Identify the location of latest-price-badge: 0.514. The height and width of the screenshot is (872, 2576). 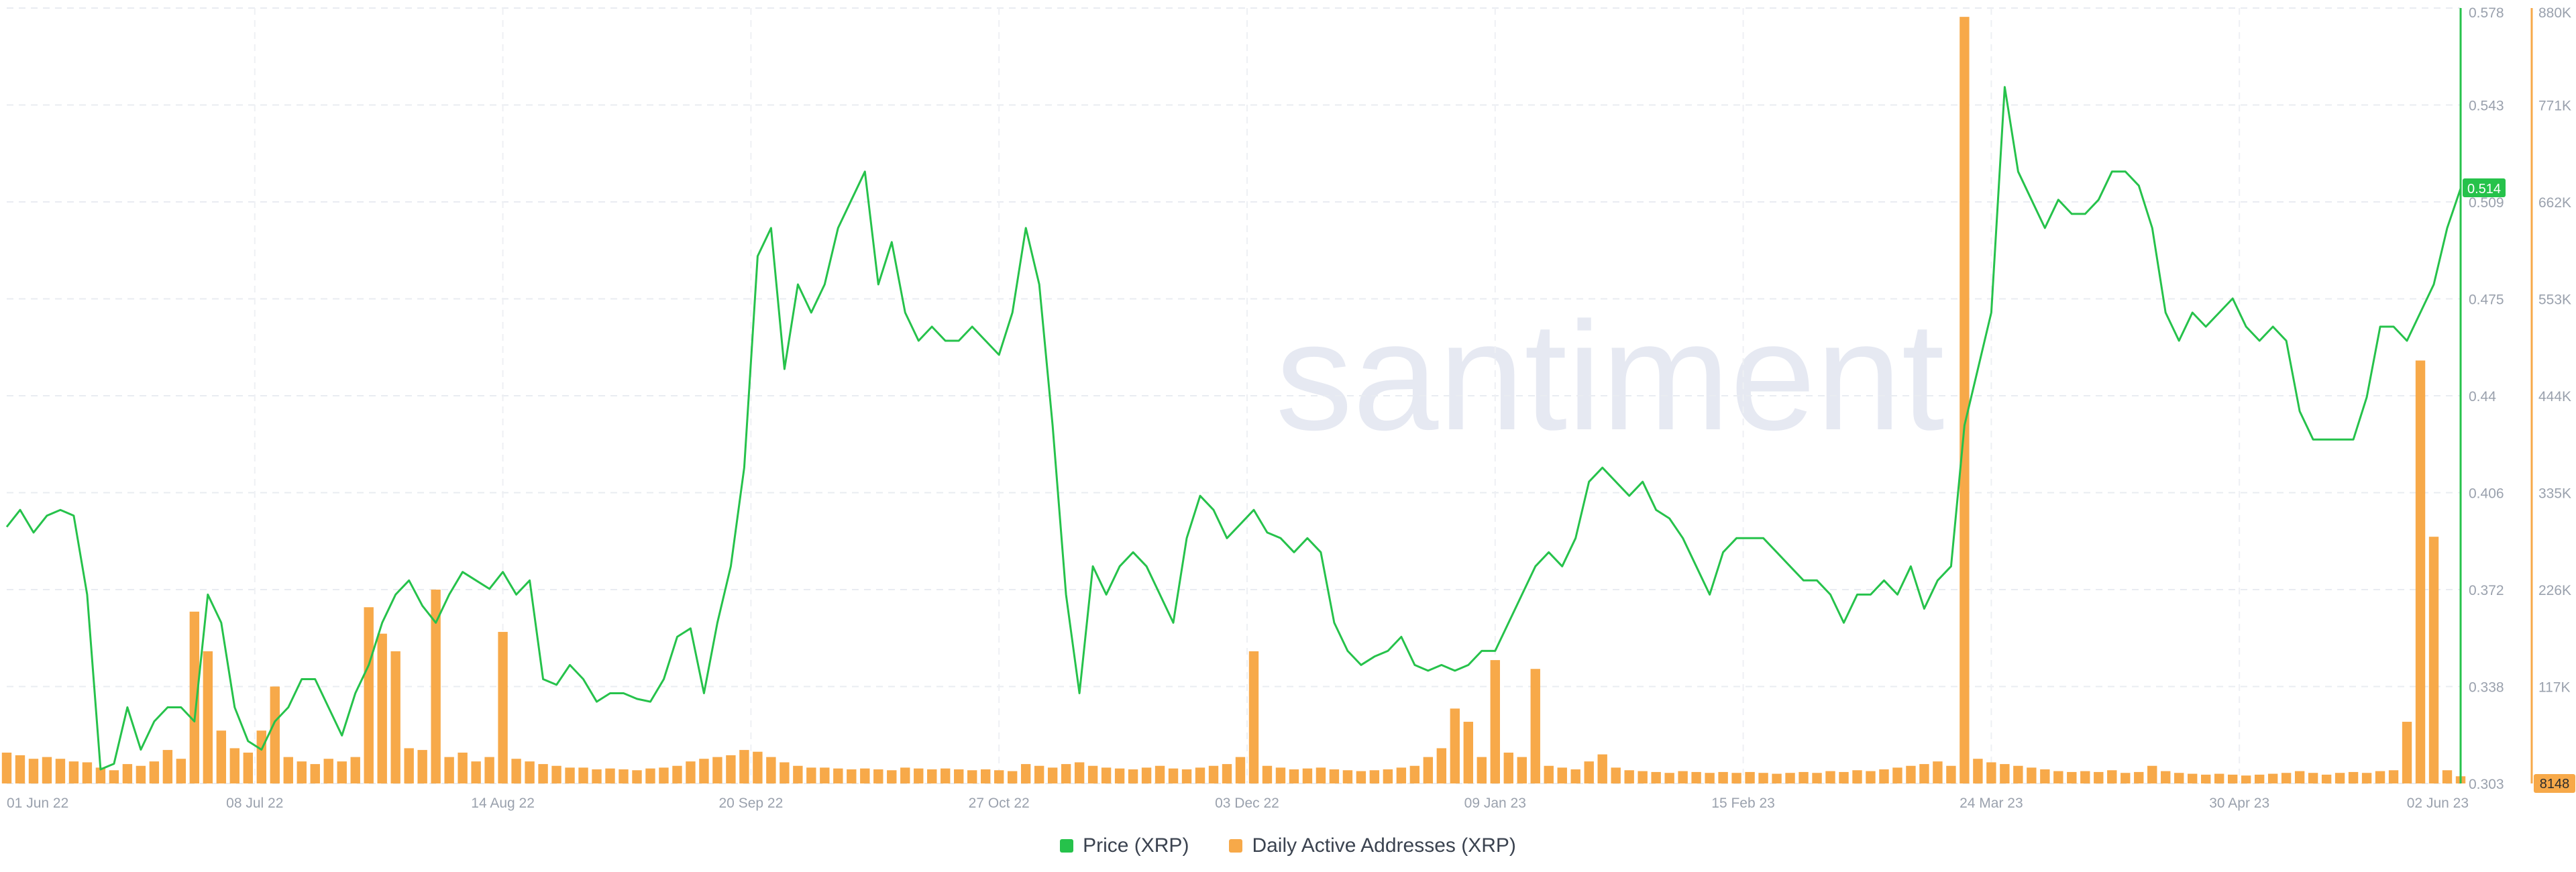
(2484, 188).